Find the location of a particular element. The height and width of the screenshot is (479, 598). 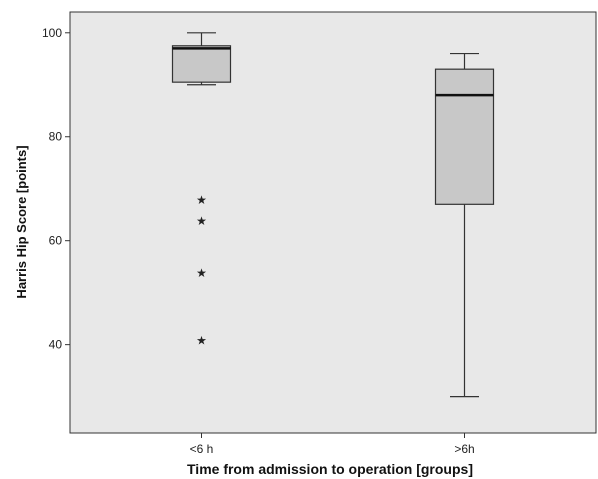

outlier-0-2: ★ is located at coordinates (201, 273).